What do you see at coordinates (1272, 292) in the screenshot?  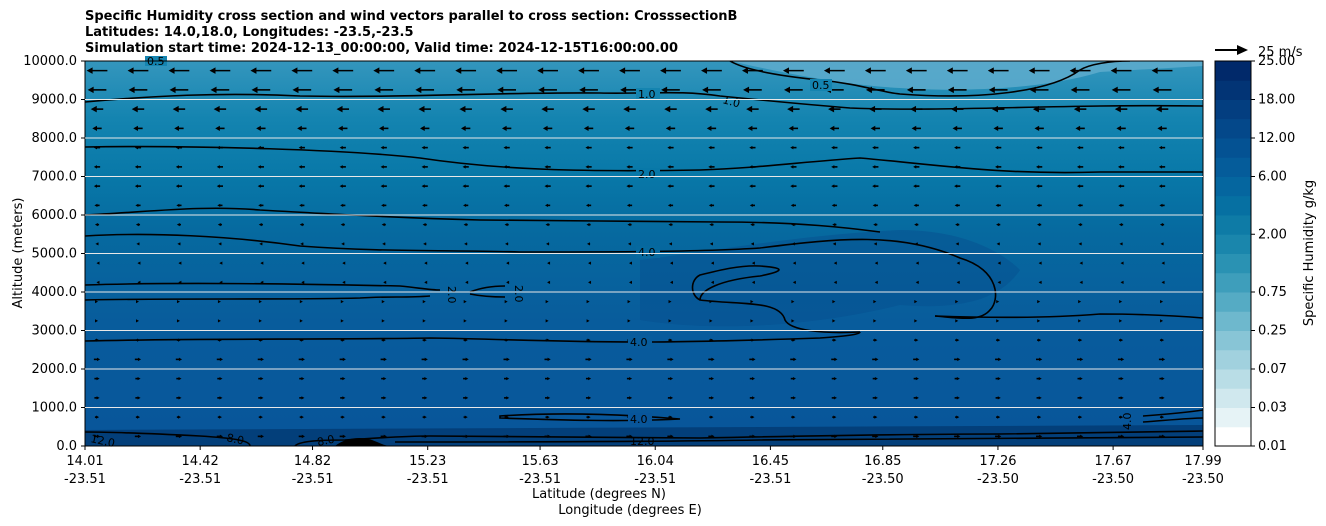 I see `colorbar-tick-label: 0.75` at bounding box center [1272, 292].